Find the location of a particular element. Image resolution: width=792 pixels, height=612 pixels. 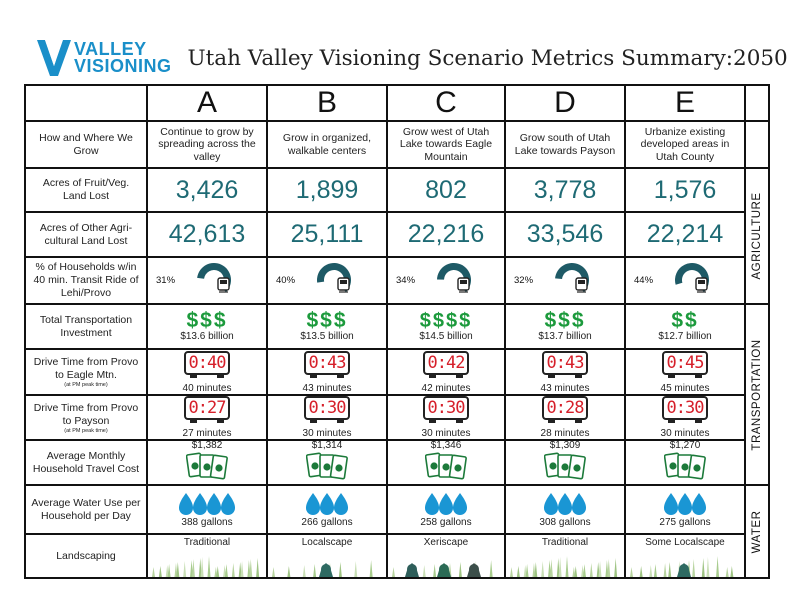

drive-time-text: 42 minutes is located at coordinates (446, 388).